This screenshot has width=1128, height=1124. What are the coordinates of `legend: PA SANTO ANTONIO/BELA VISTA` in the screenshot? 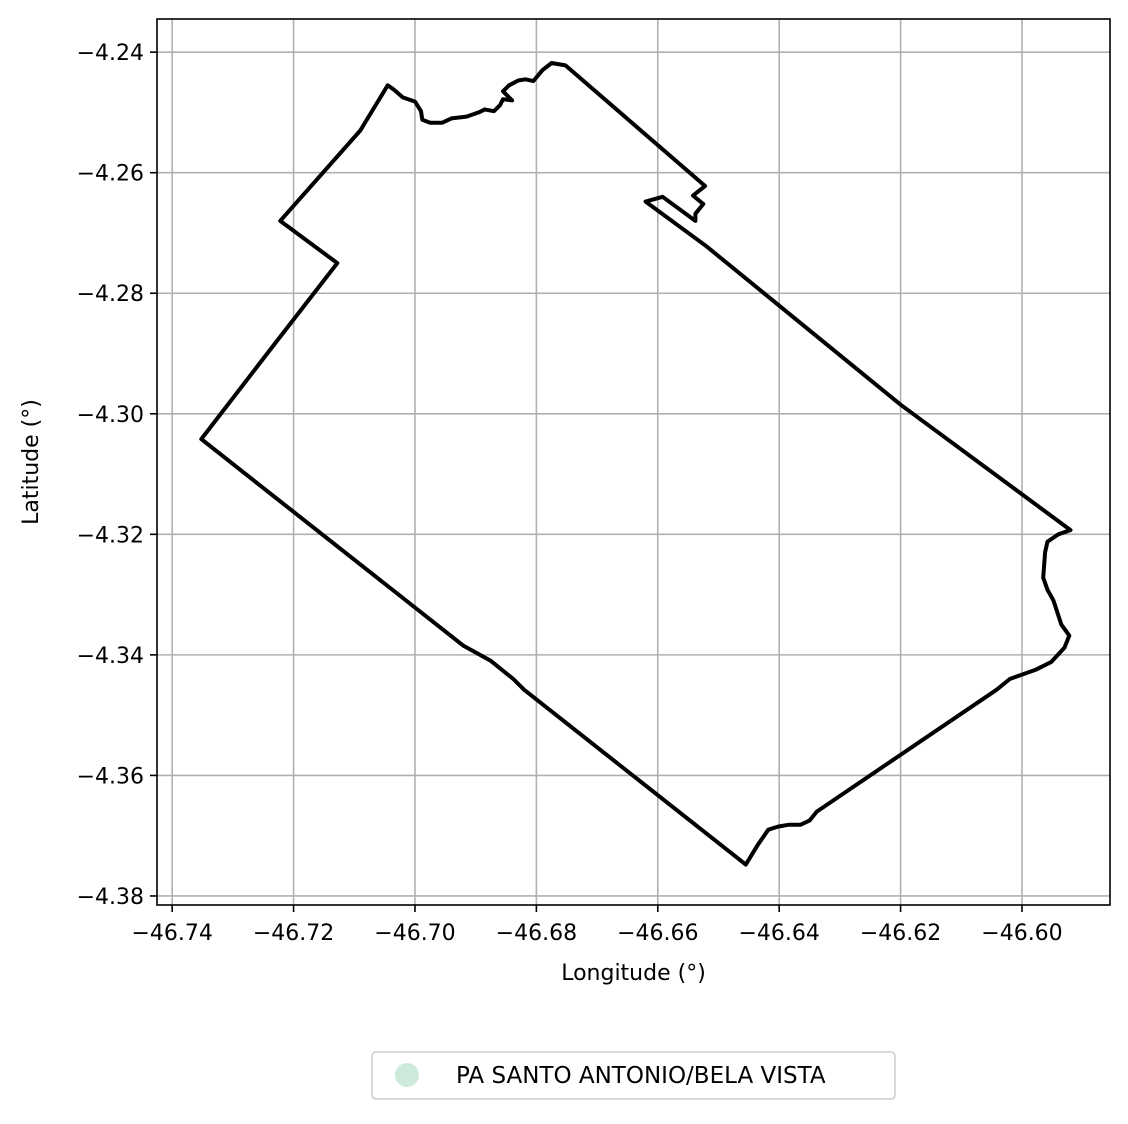 It's located at (633, 1075).